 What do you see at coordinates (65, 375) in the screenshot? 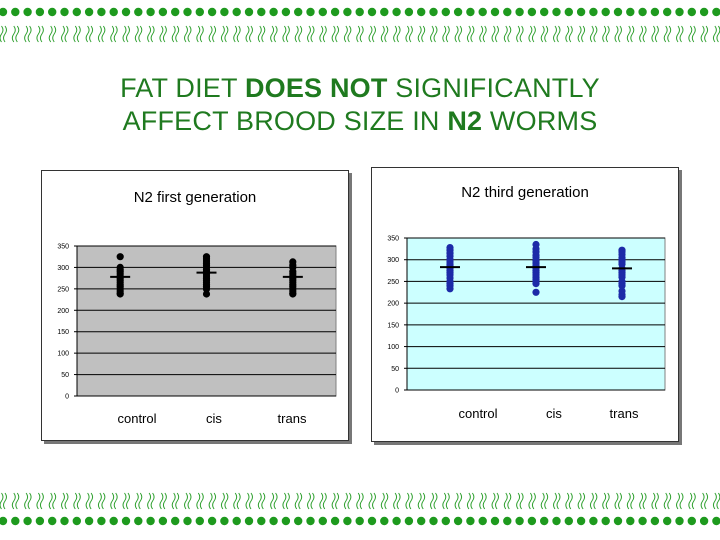
I see `y-tick-label: 50` at bounding box center [65, 375].